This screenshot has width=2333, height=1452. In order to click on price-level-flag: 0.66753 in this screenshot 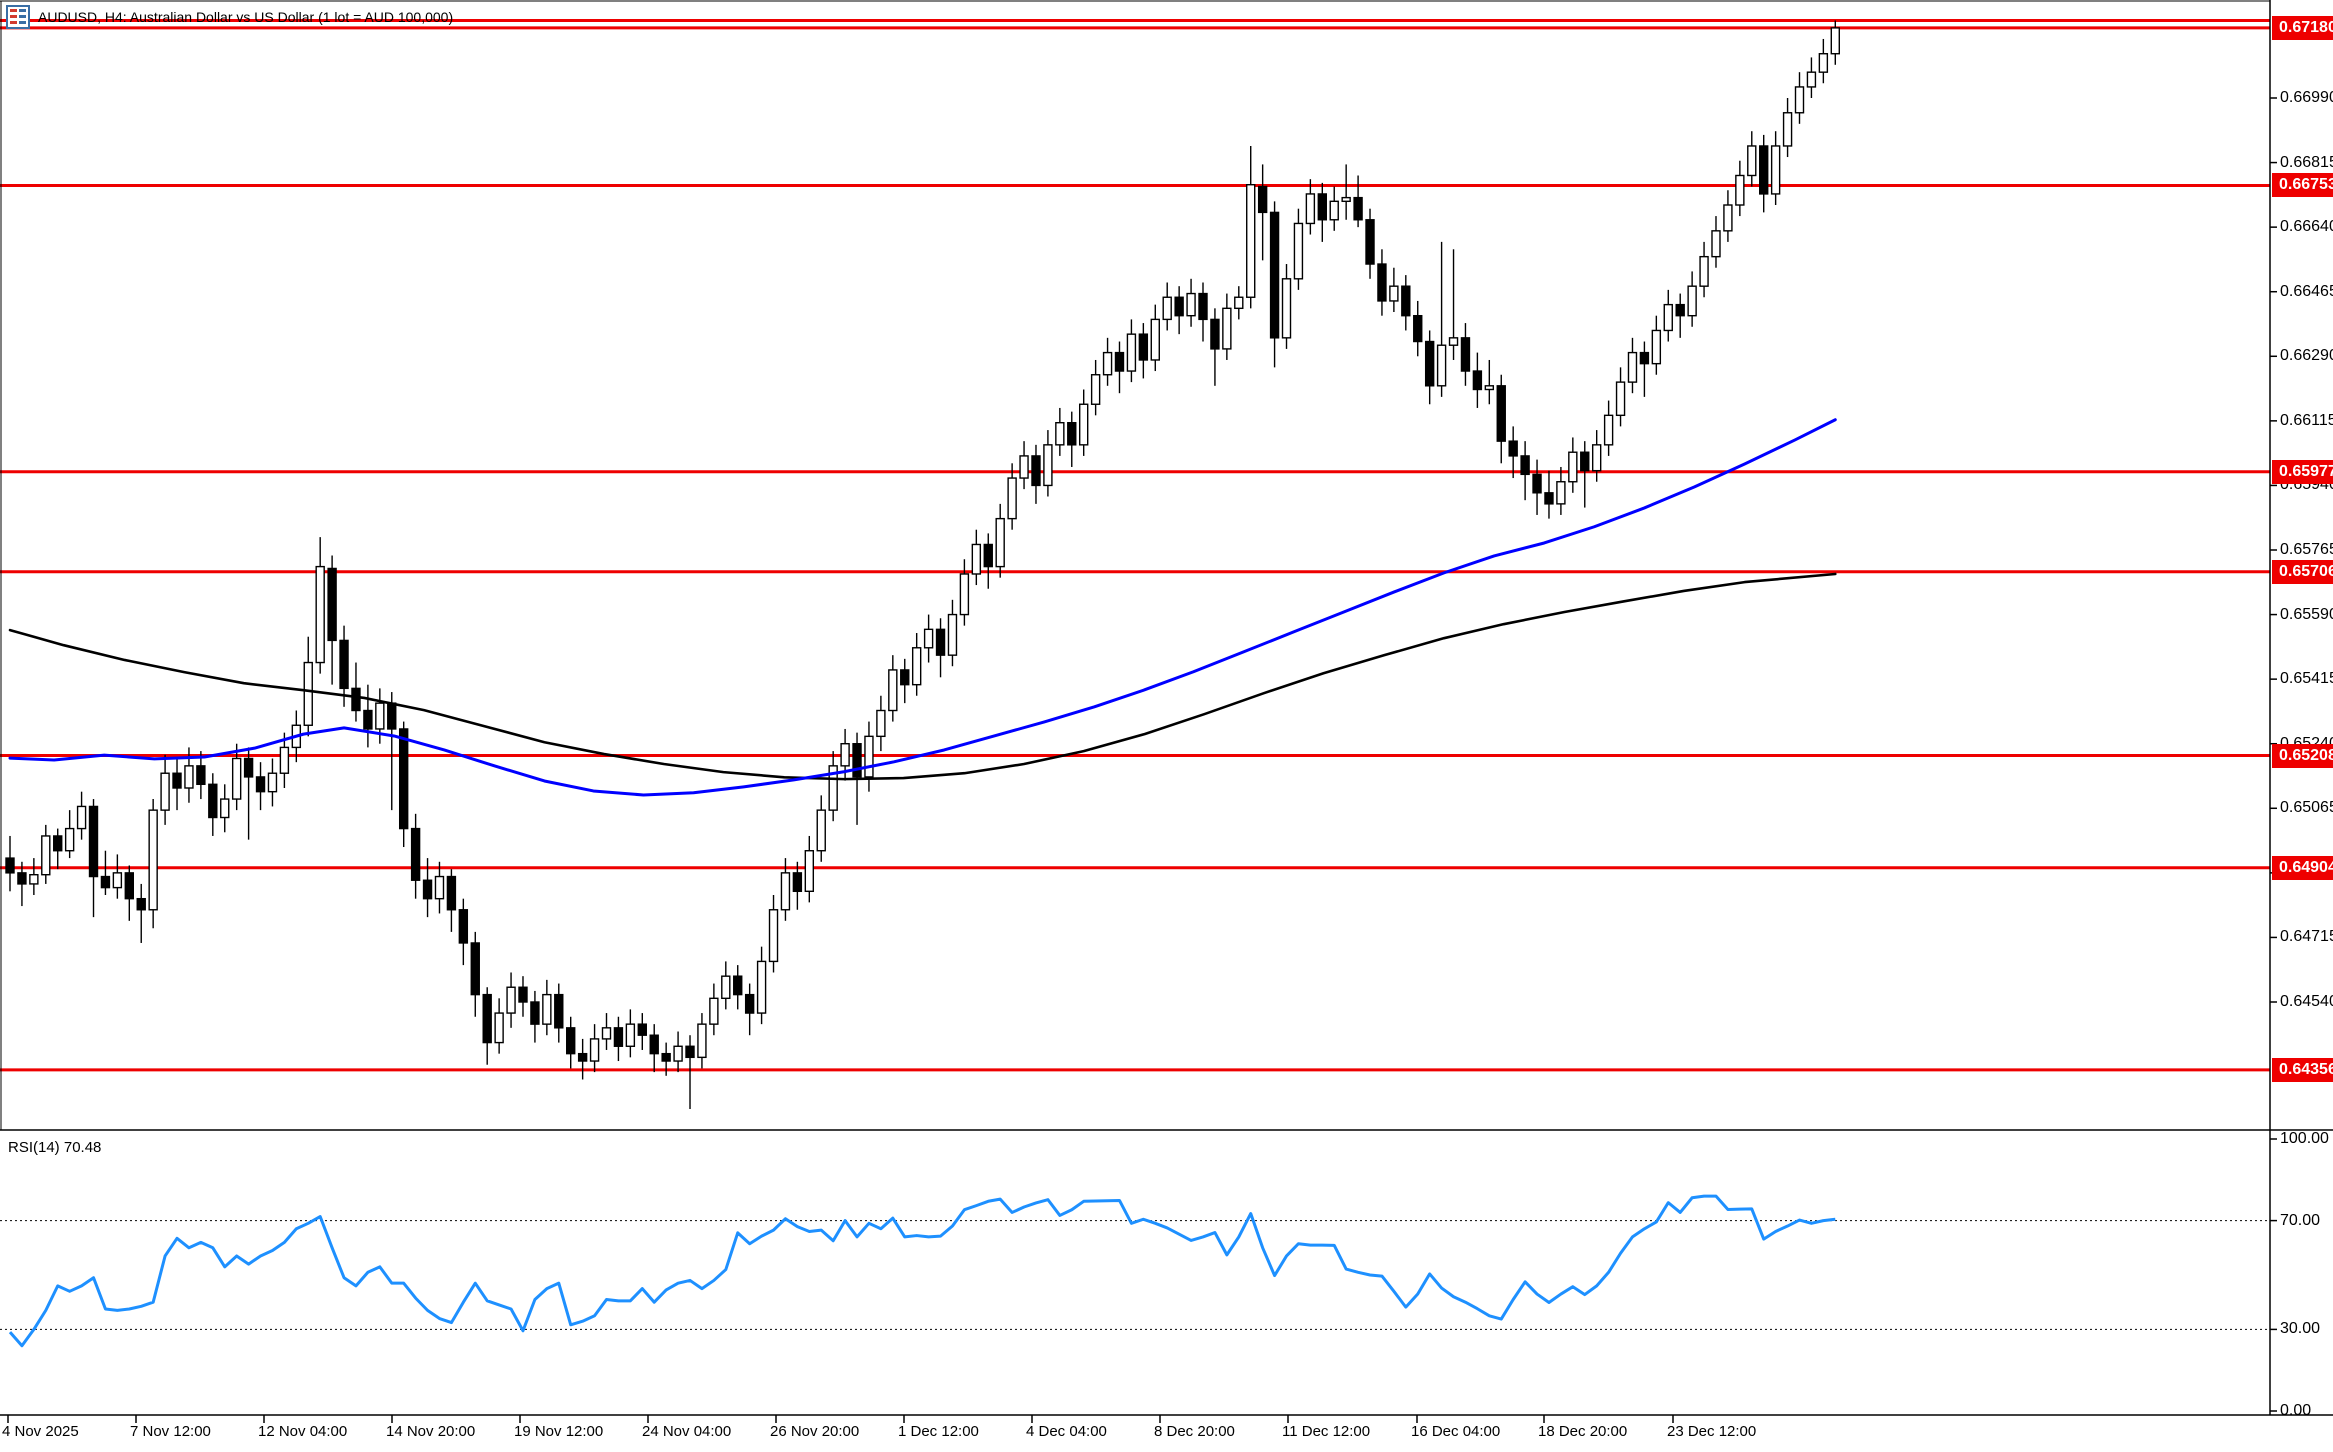, I will do `click(2302, 185)`.